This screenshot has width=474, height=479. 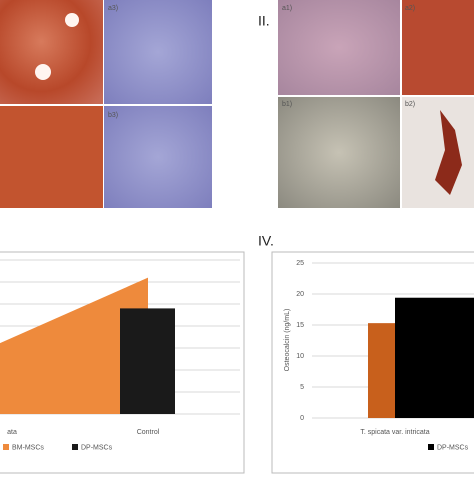 I want to click on legend-label: BM-MSCs, so click(x=28, y=447).